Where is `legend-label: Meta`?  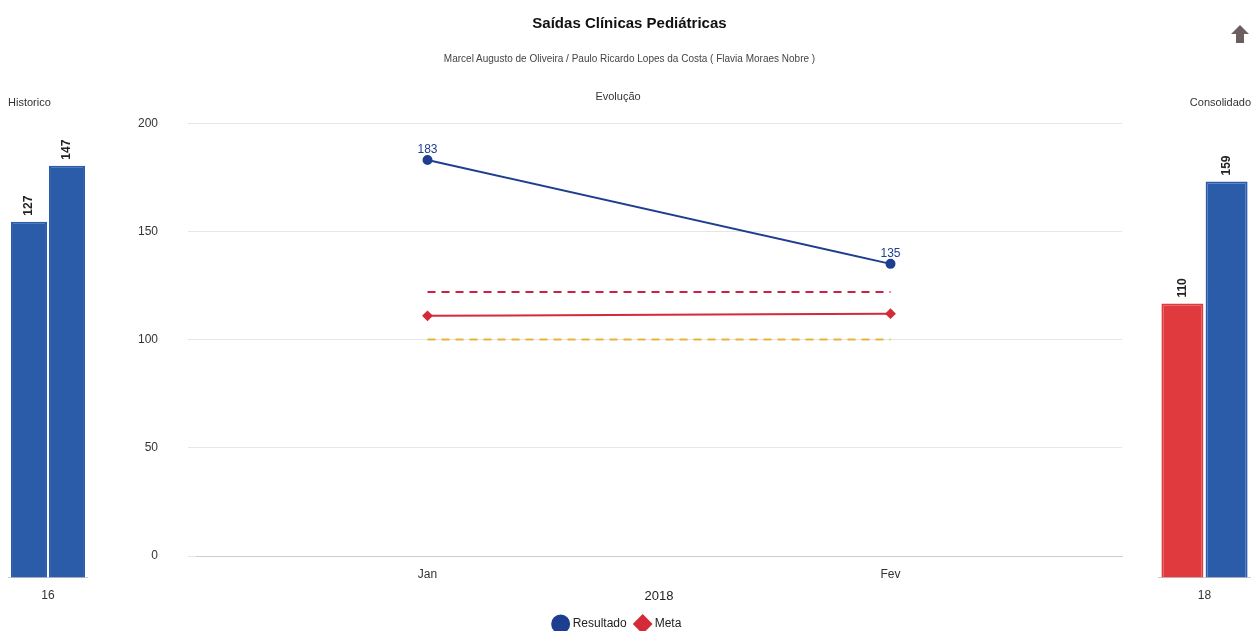 legend-label: Meta is located at coordinates (668, 623).